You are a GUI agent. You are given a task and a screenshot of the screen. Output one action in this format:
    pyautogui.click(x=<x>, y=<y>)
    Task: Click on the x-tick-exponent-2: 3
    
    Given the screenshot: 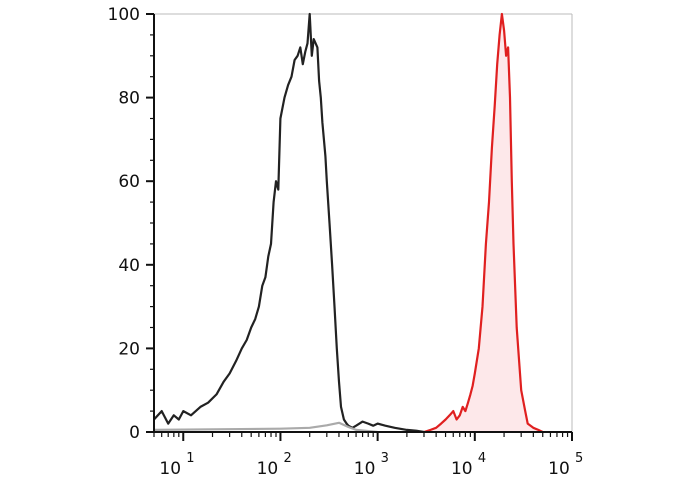 What is the action you would take?
    pyautogui.click(x=385, y=458)
    